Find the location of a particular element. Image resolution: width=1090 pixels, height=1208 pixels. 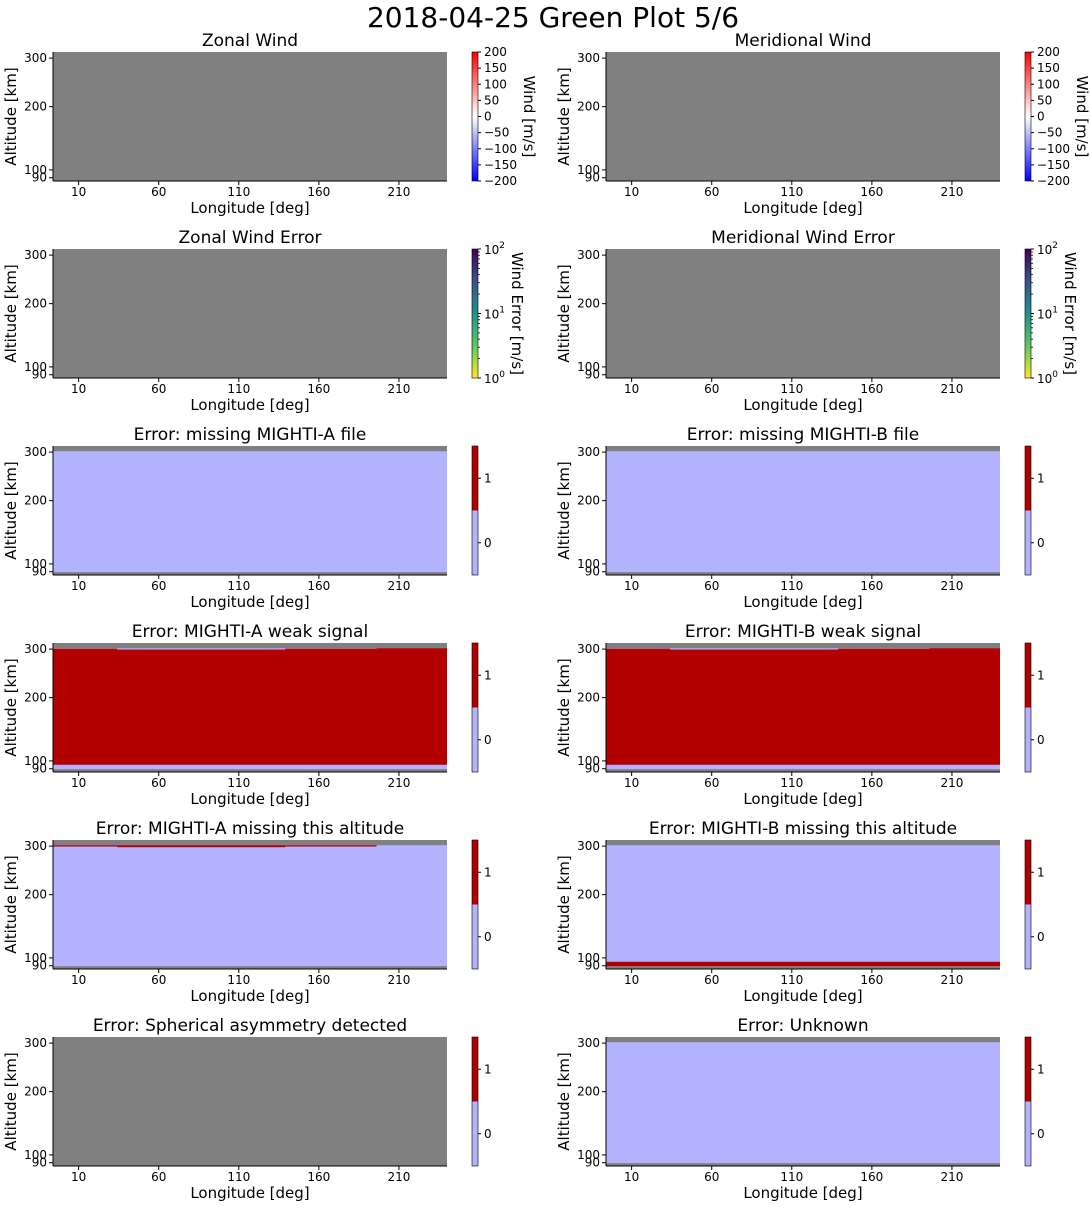

panel-title: Meridional Wind is located at coordinates (803, 41).